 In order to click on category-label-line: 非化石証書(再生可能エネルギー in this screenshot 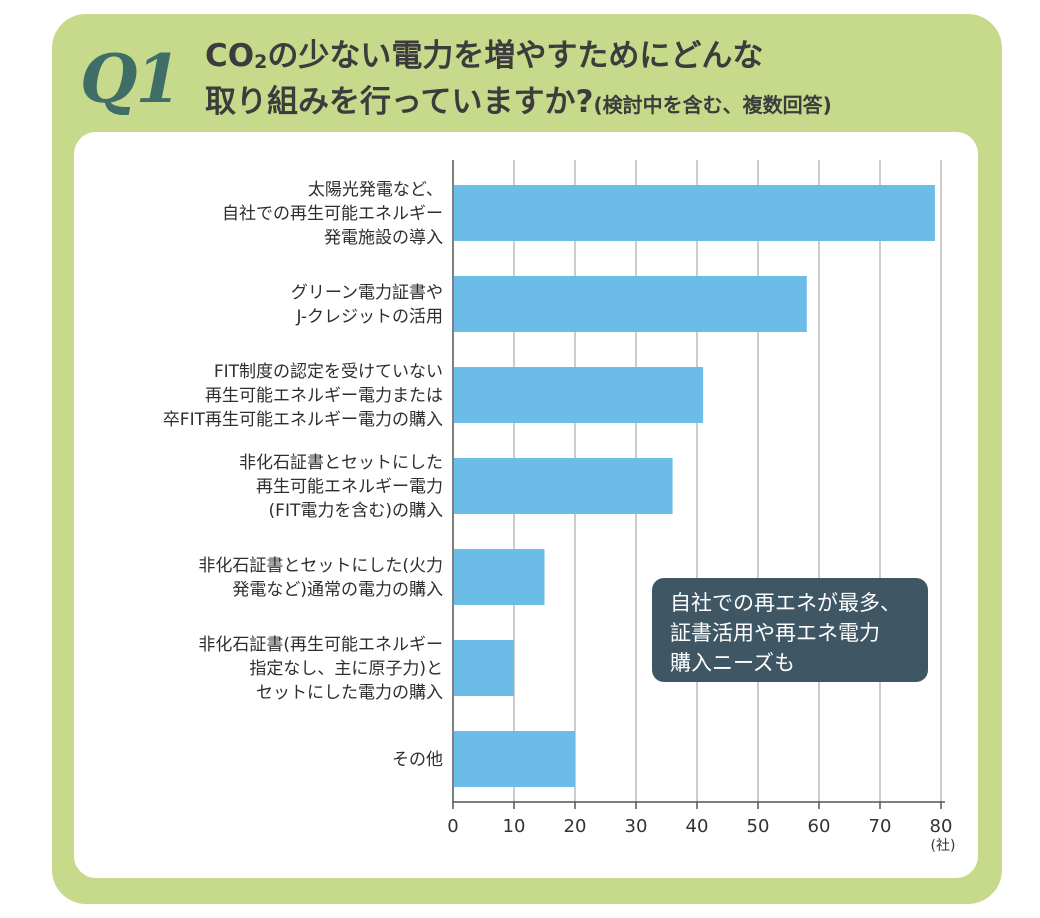, I will do `click(320, 645)`.